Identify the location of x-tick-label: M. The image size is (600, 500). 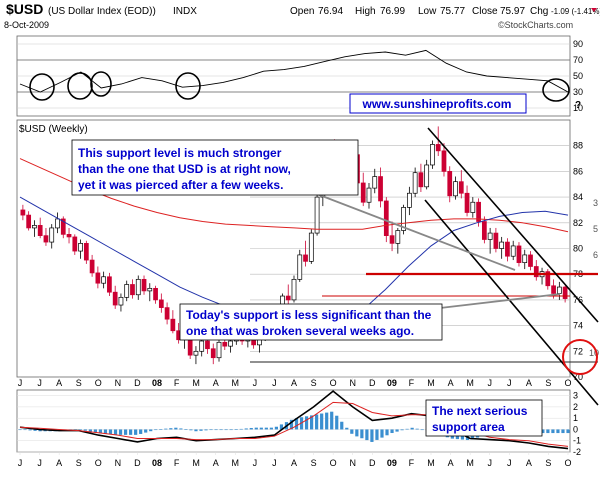
(431, 383).